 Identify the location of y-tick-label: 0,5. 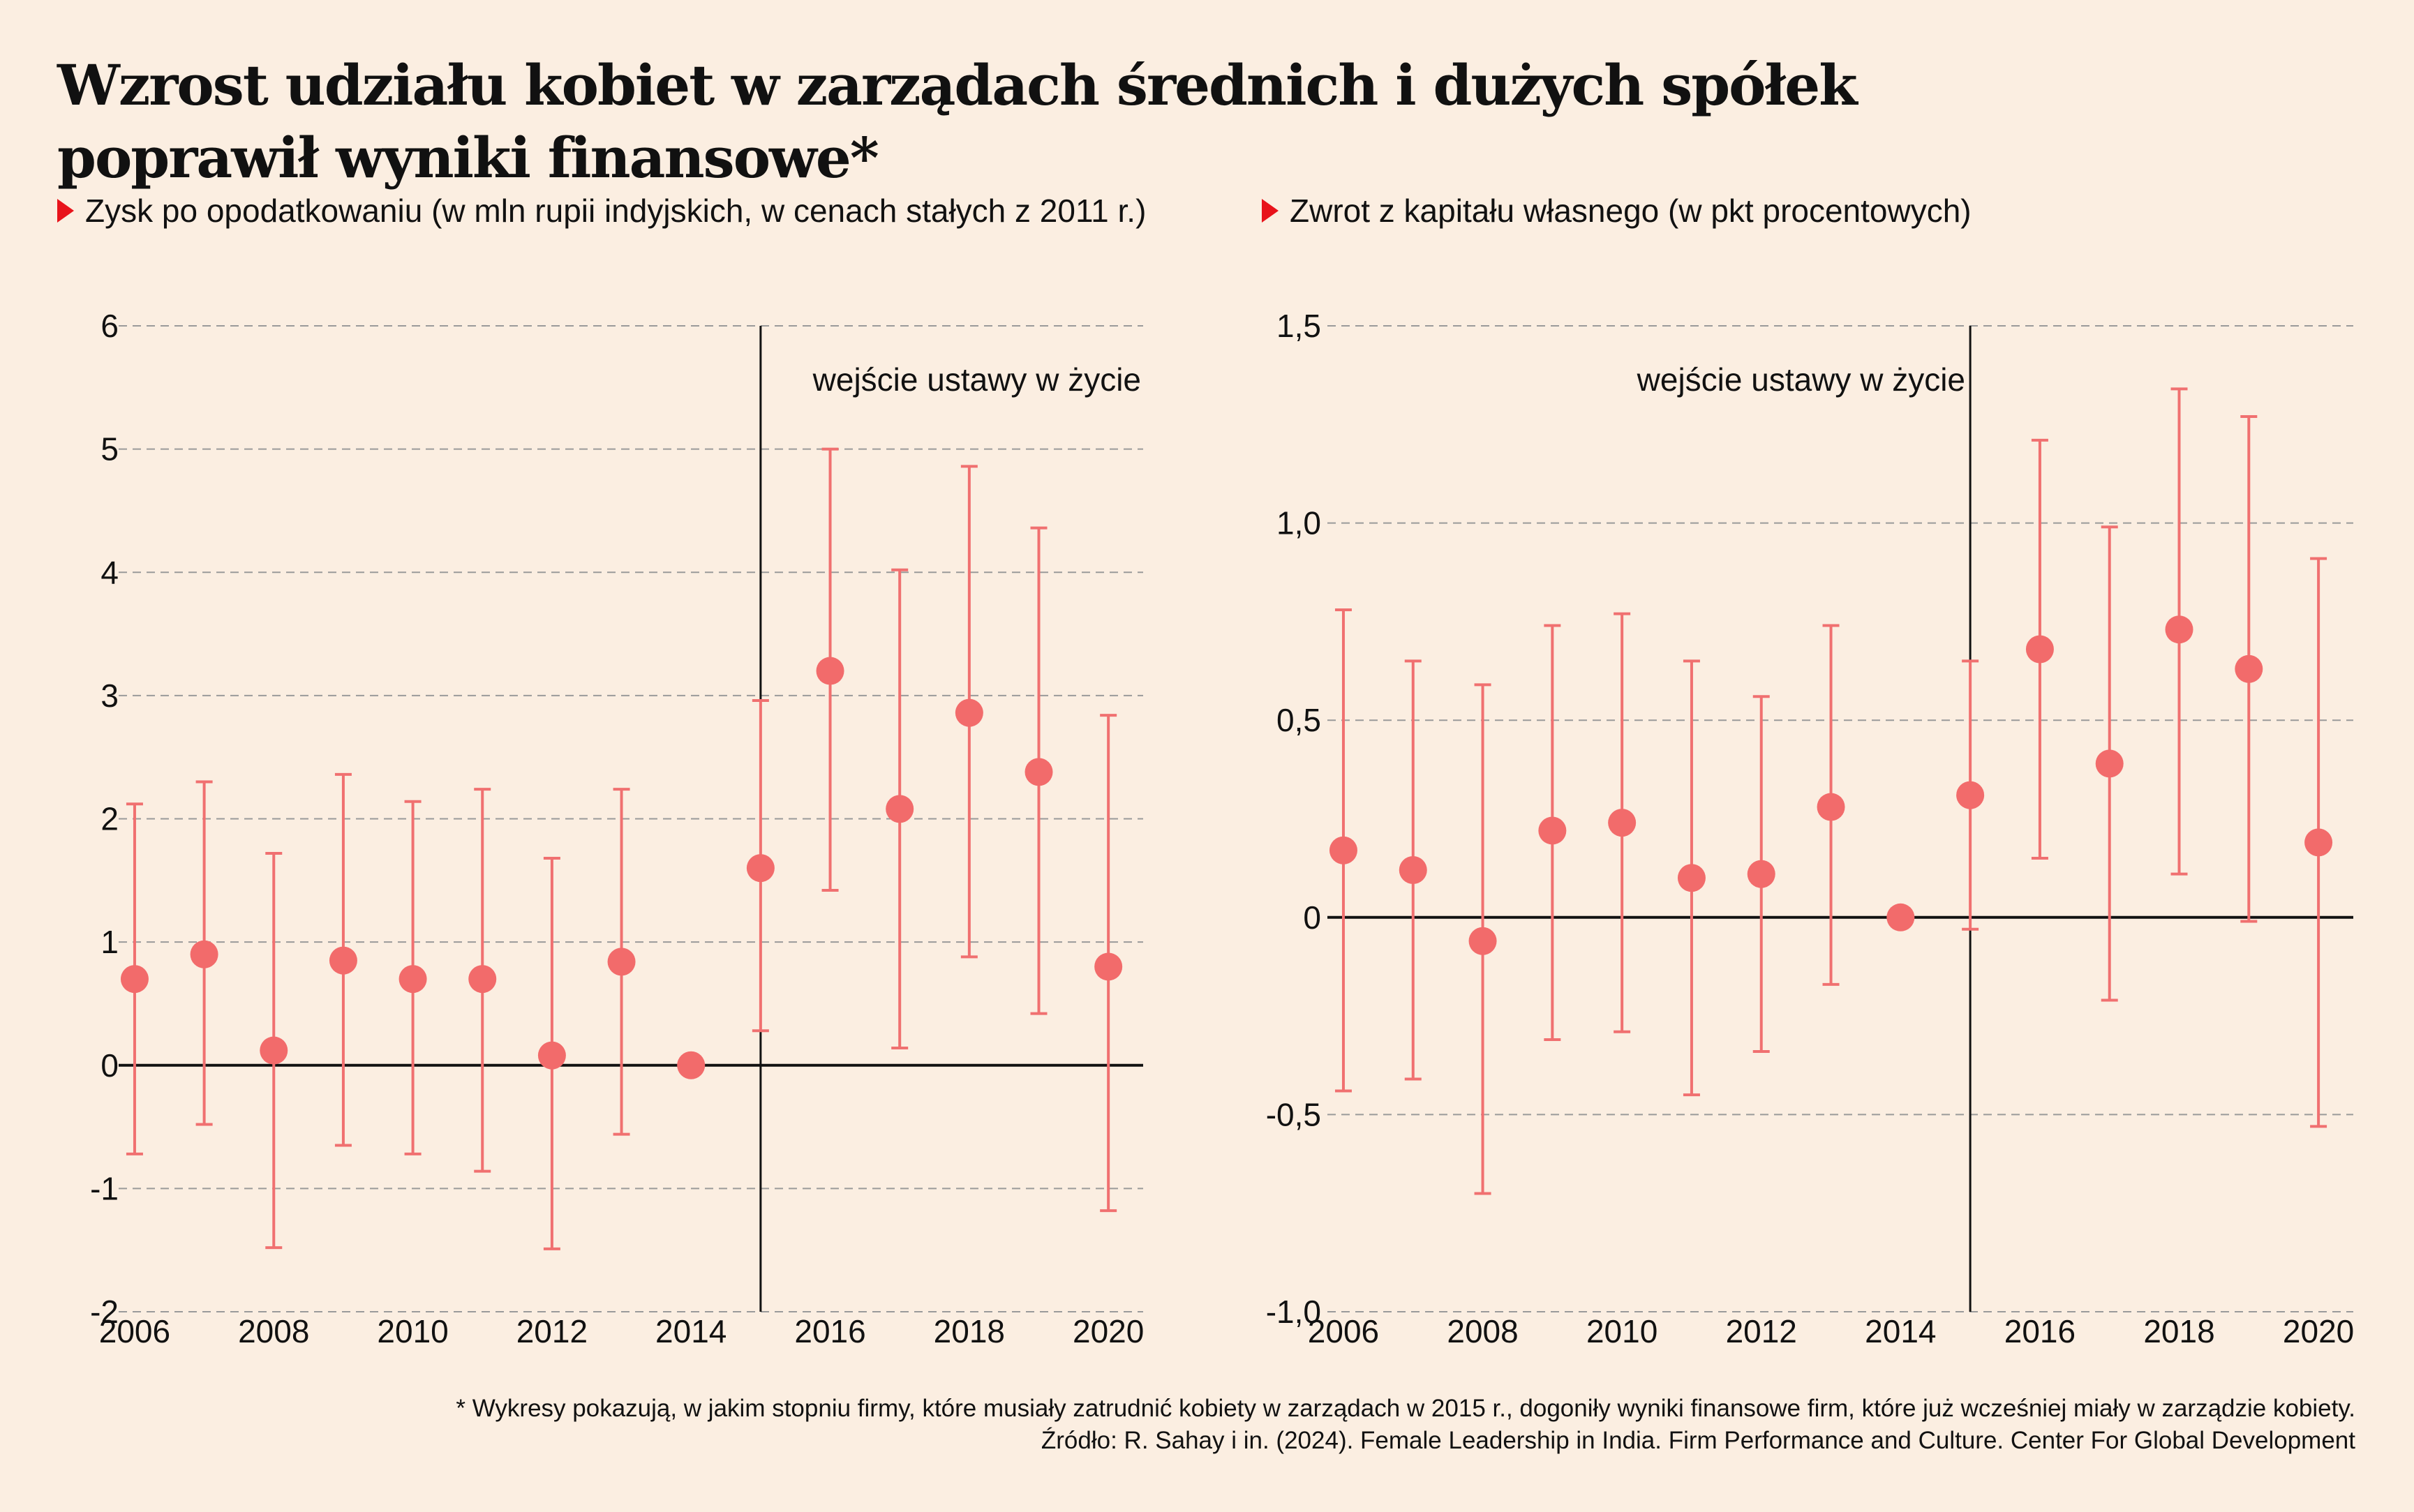
(1299, 720).